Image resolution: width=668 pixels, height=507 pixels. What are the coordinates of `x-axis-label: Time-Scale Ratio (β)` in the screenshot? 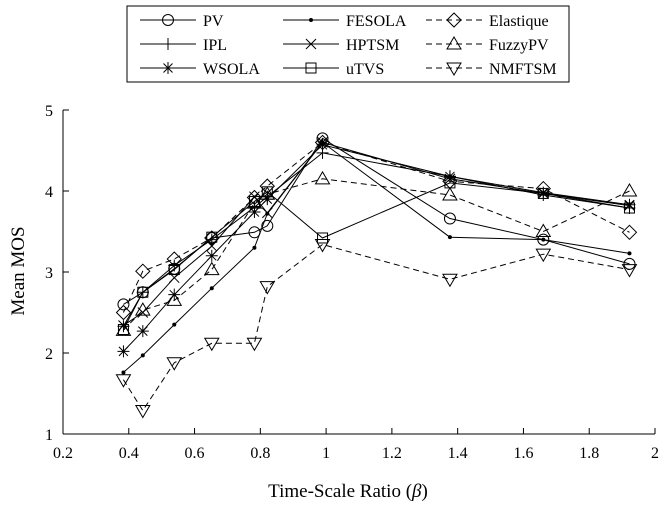 It's located at (348, 491).